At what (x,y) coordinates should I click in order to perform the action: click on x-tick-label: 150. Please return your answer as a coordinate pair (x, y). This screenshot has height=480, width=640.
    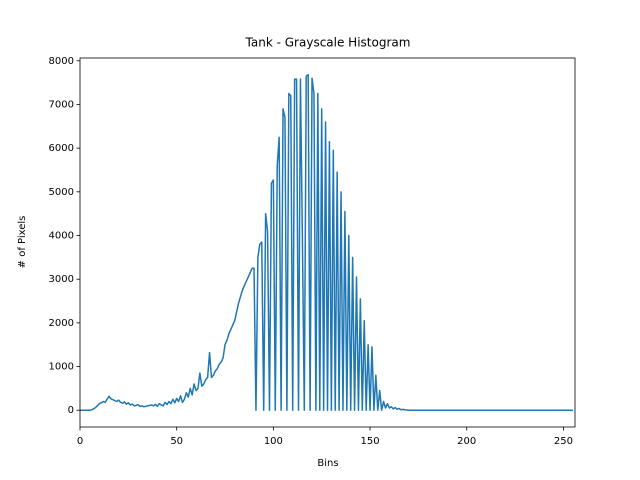
    Looking at the image, I should click on (369, 441).